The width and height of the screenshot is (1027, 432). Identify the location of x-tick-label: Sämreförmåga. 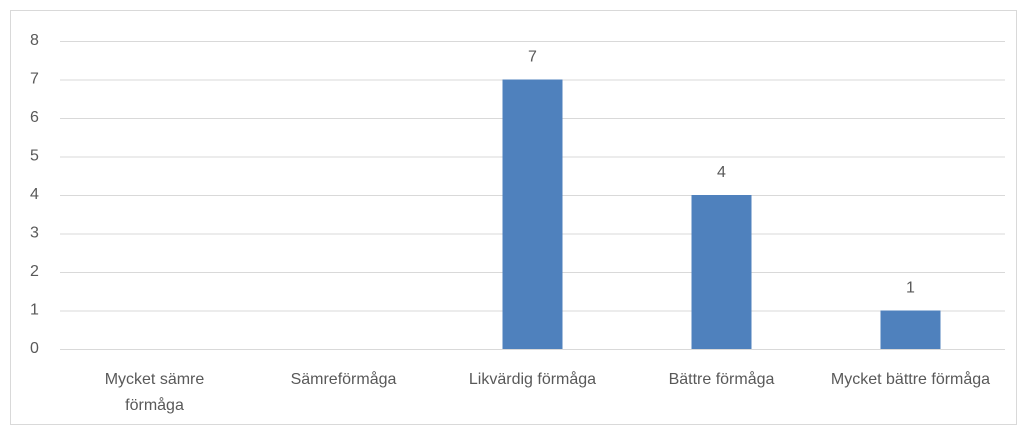
(343, 379).